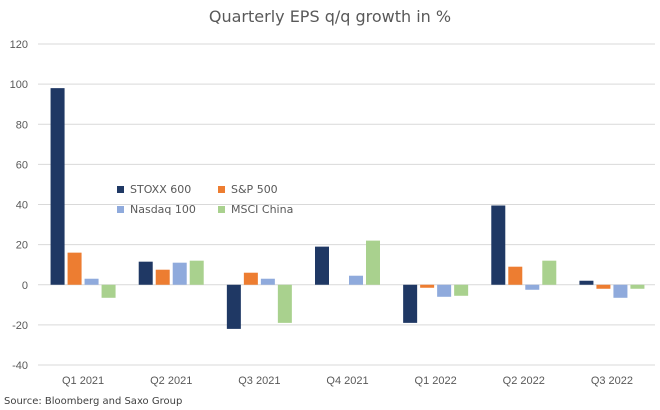  Describe the element at coordinates (356, 280) in the screenshot. I see `bar-nasdaq-100-q4-2021` at that location.